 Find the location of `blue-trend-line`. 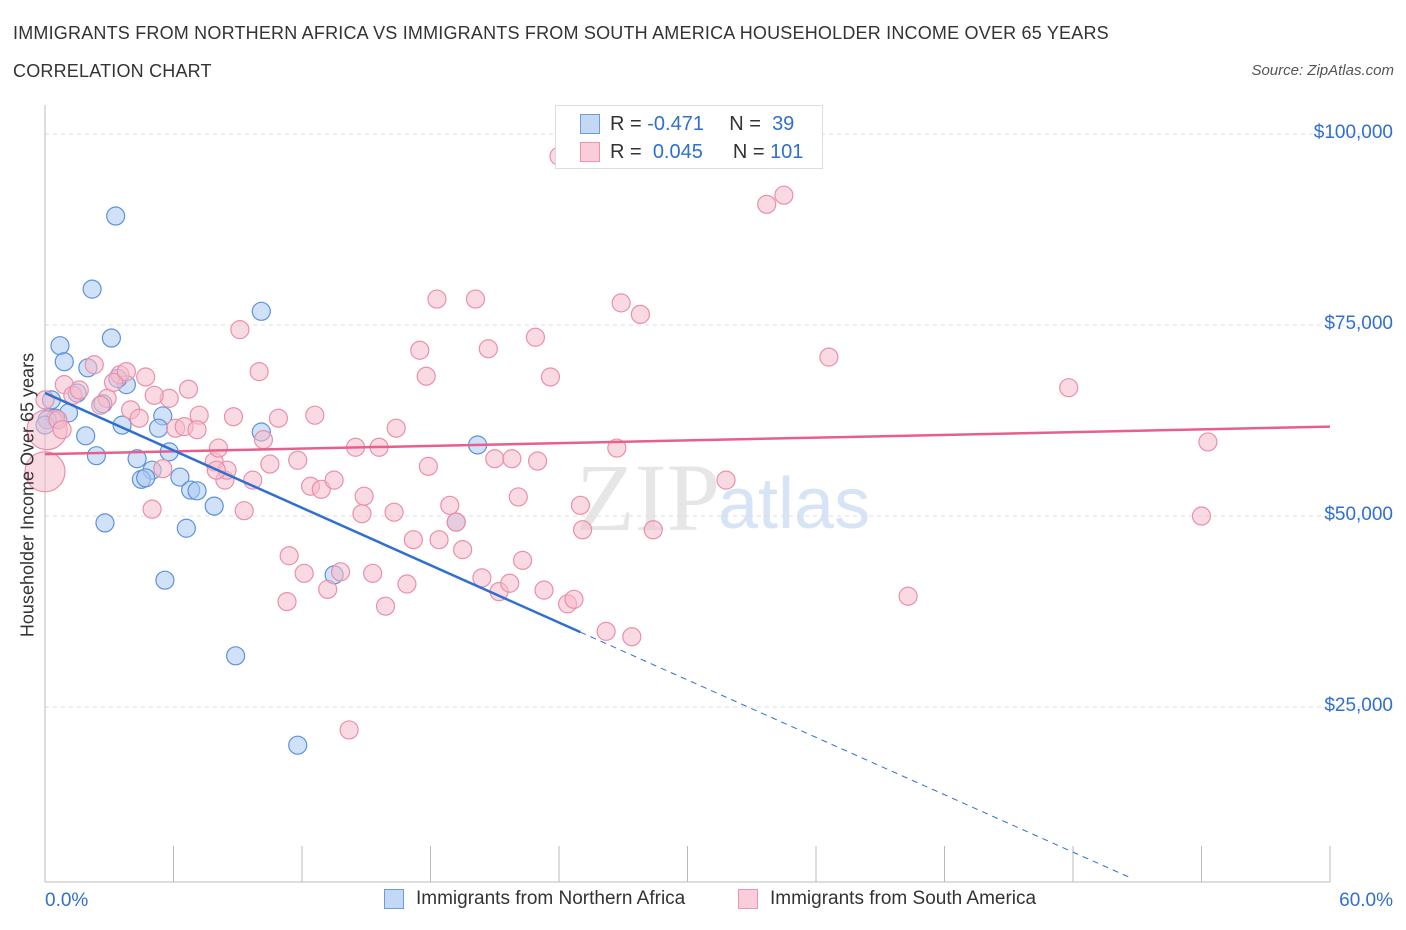

blue-trend-line is located at coordinates (312, 512).